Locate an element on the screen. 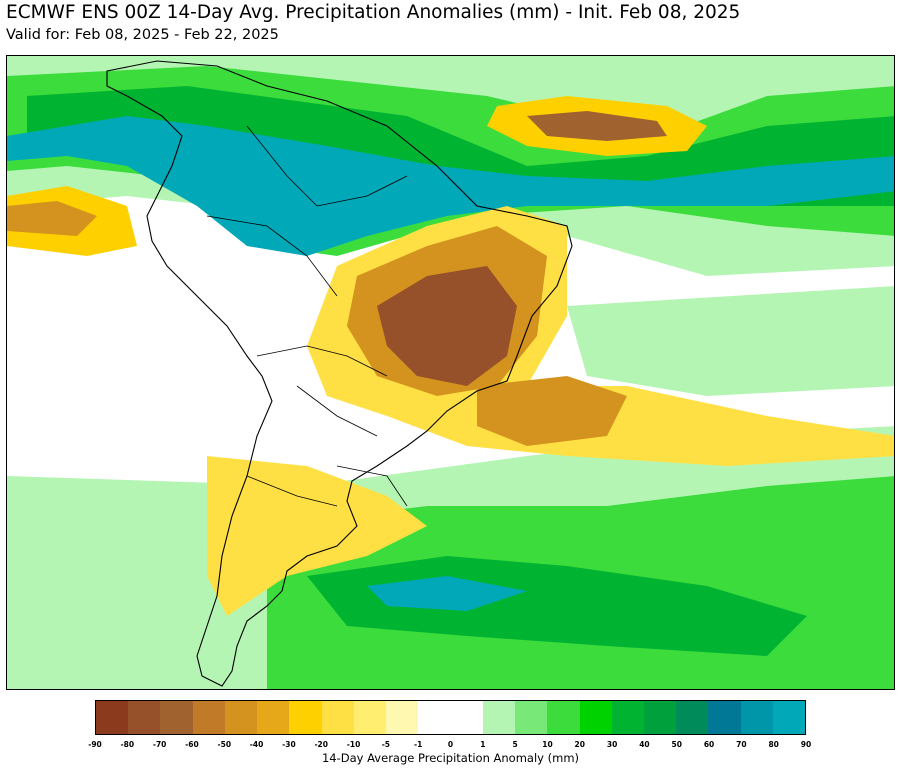 The image size is (900, 769). page-subtitle: Valid for: Feb 08, 2025 - Feb 22, 2025 is located at coordinates (142, 35).